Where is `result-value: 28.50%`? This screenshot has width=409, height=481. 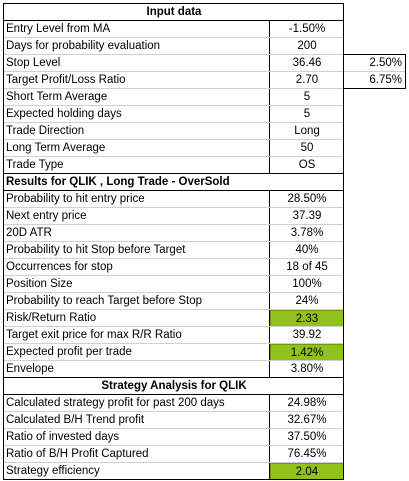
result-value: 28.50% is located at coordinates (307, 199).